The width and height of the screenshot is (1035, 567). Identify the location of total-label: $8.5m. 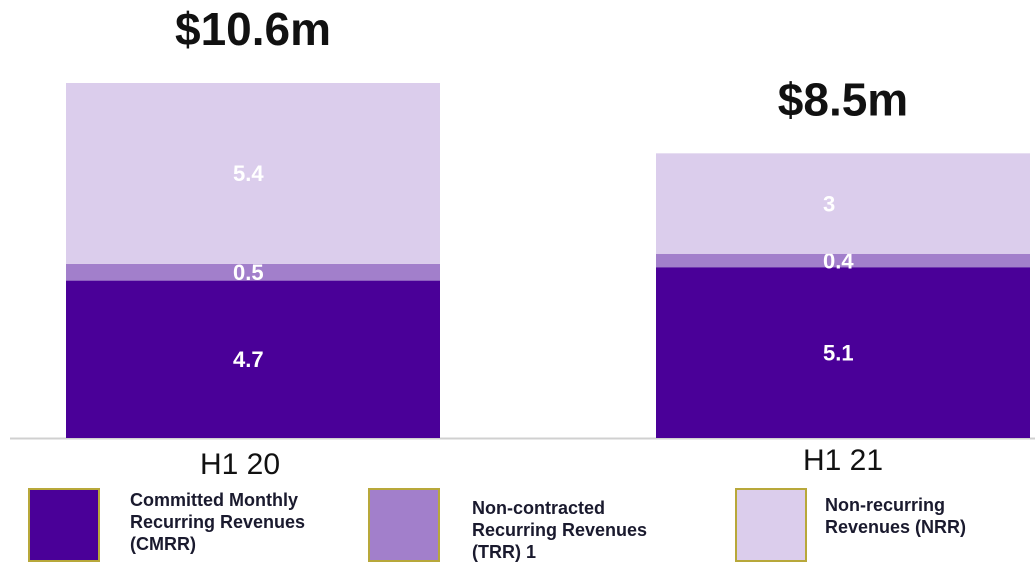
(843, 99).